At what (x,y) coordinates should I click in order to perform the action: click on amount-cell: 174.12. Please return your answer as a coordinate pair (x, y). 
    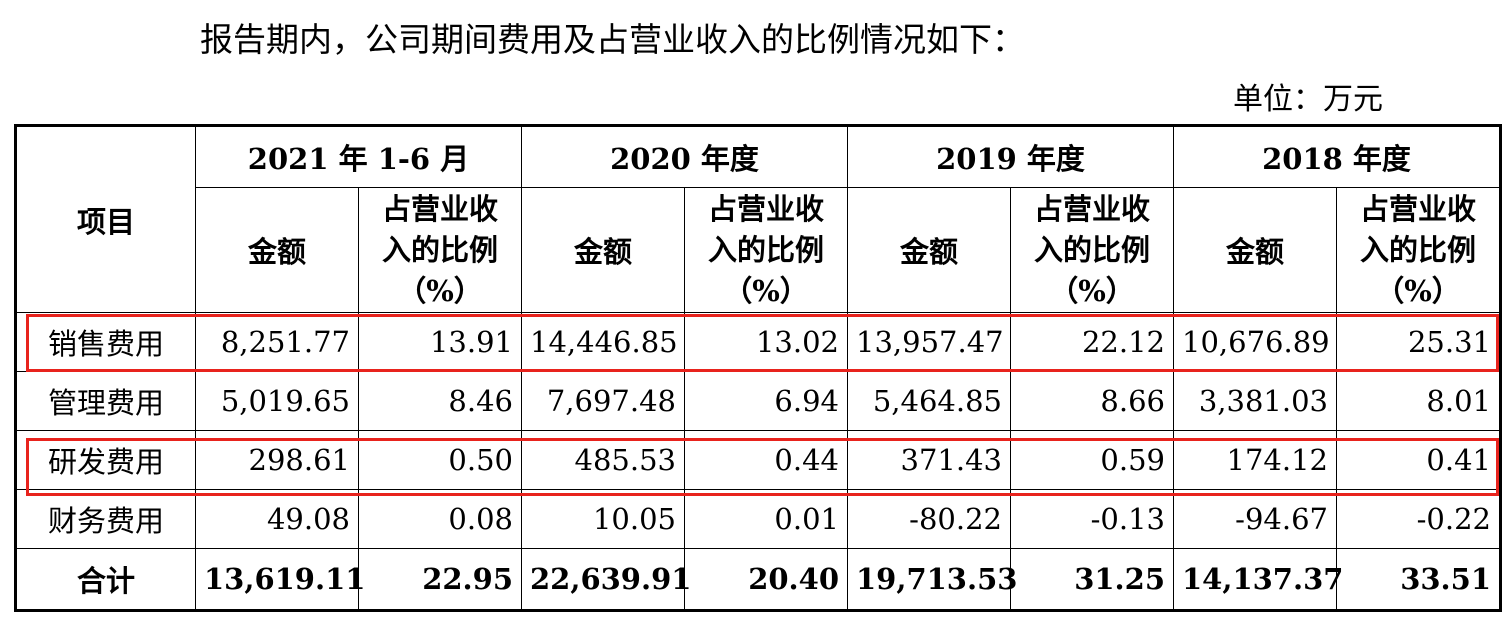
    Looking at the image, I should click on (1255, 460).